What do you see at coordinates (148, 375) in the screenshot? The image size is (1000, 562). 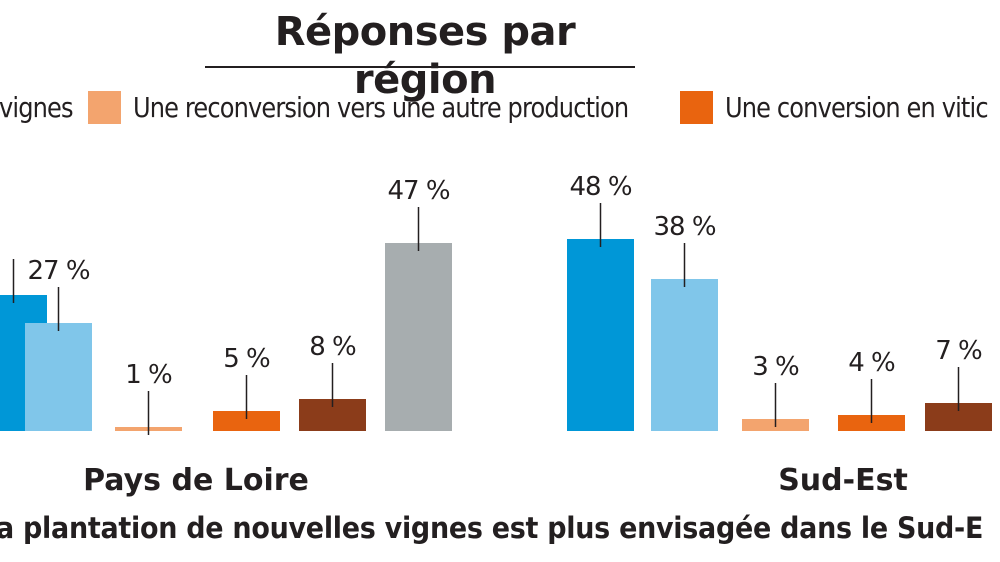 I see `value-label-pays-de-loire-3: 1 %` at bounding box center [148, 375].